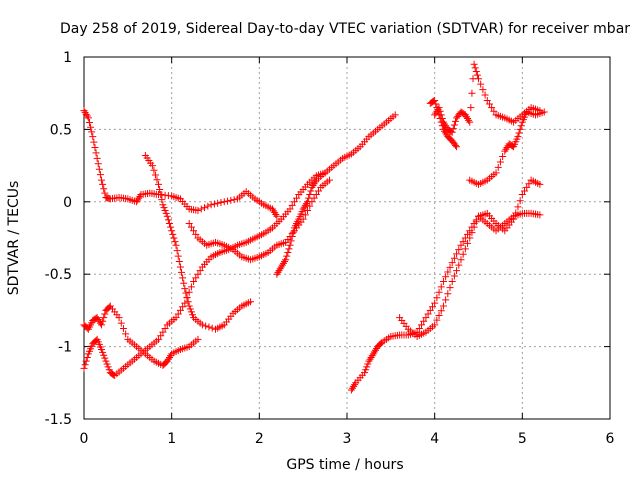 This screenshot has width=640, height=480. Describe the element at coordinates (171, 439) in the screenshot. I see `x-tick-label: 1` at that location.